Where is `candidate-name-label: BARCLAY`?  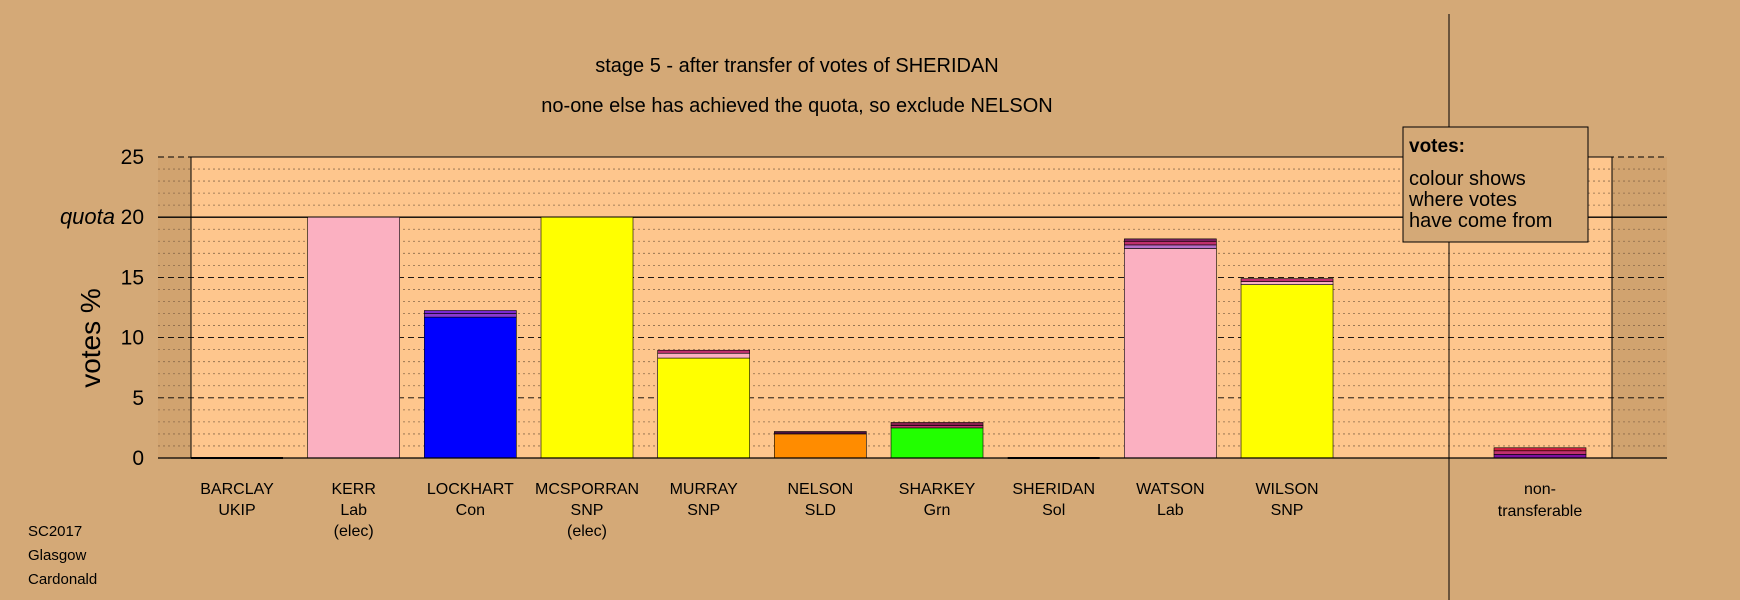
candidate-name-label: BARCLAY is located at coordinates (237, 489).